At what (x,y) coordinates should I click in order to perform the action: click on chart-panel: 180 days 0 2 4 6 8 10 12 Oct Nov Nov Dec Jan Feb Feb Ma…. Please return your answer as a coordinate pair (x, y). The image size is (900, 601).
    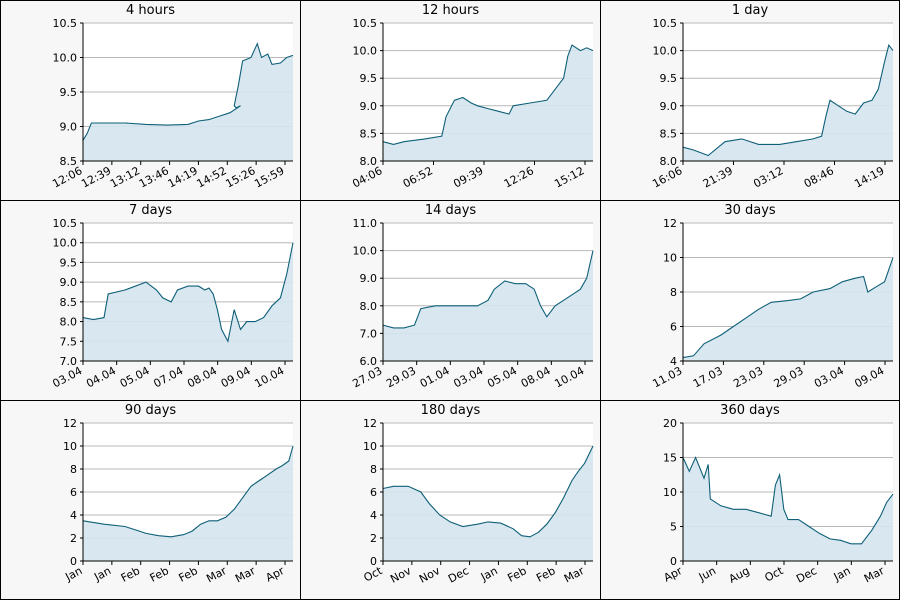
    Looking at the image, I should click on (450, 500).